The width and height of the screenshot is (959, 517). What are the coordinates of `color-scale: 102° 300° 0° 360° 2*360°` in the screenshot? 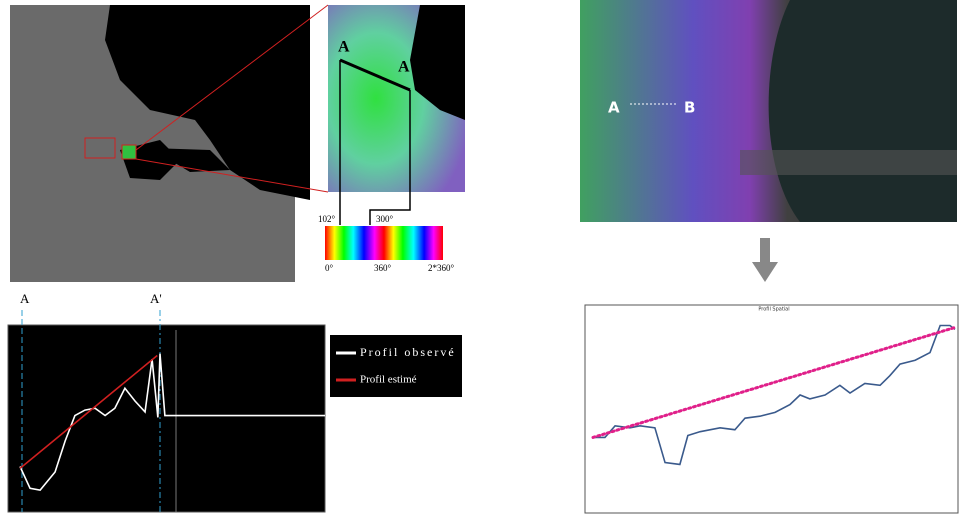 It's located at (386, 243).